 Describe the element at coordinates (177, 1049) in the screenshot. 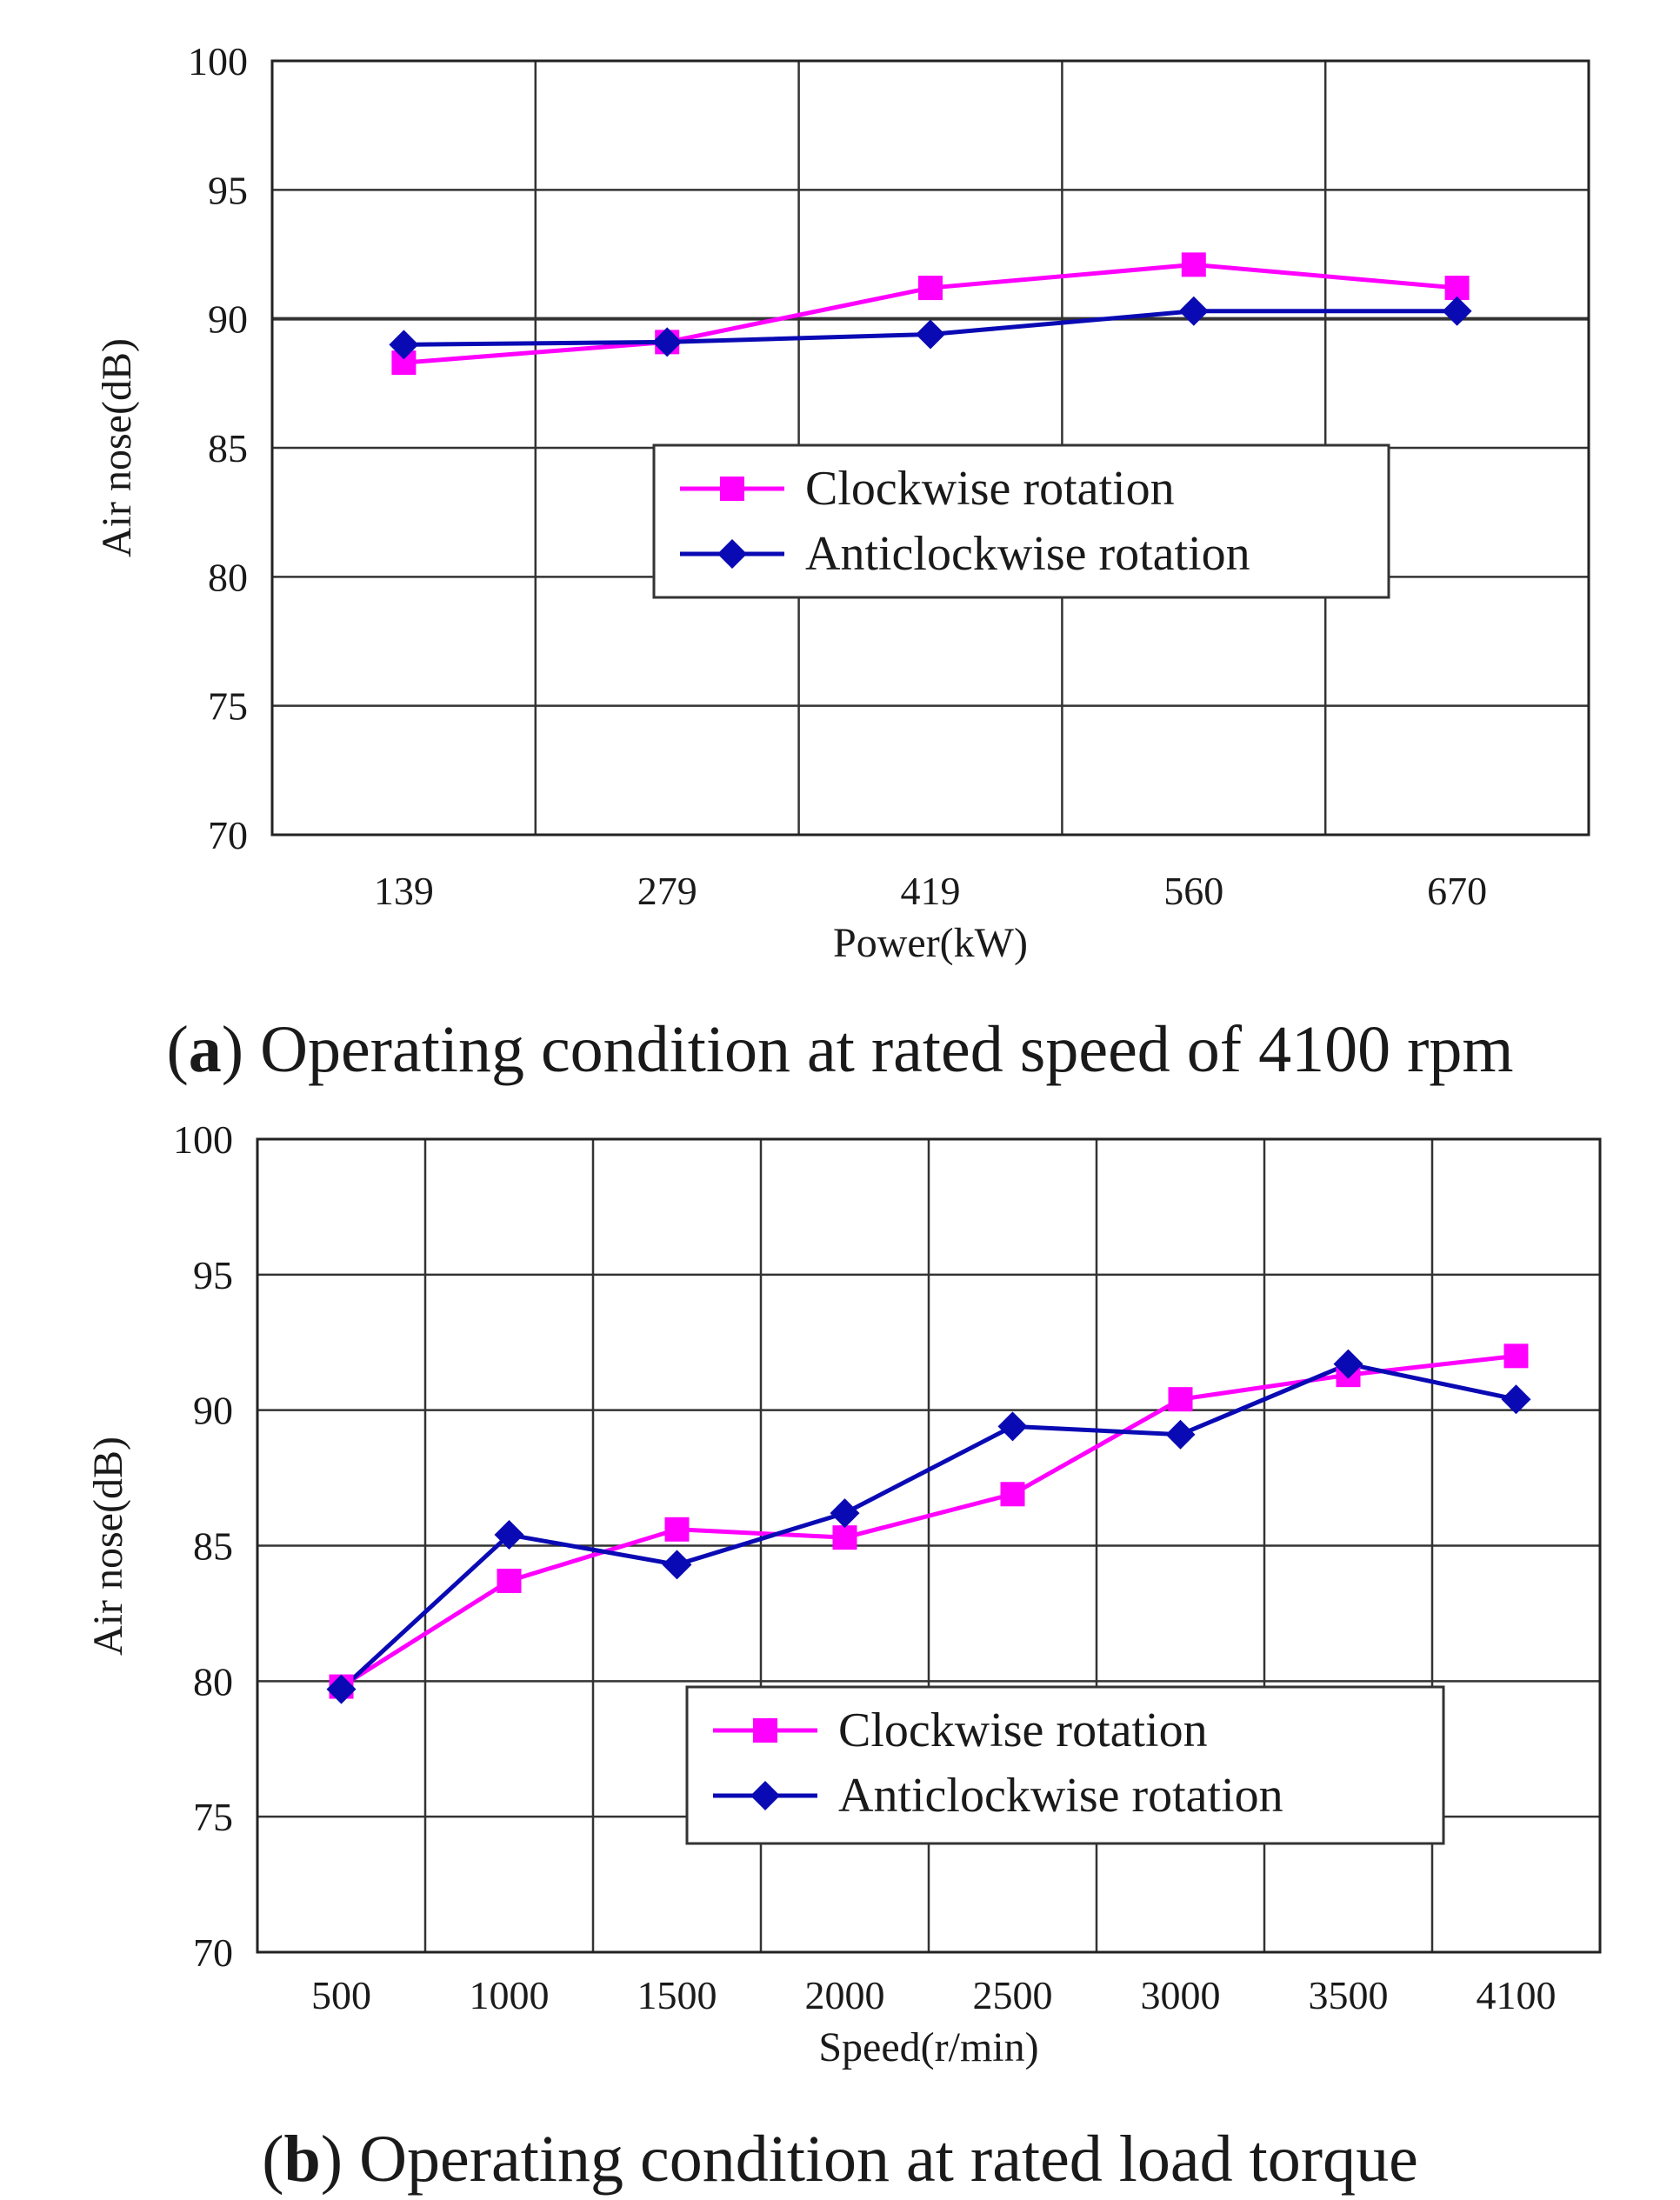

I see `chart-a-caption-open-paren: (` at that location.